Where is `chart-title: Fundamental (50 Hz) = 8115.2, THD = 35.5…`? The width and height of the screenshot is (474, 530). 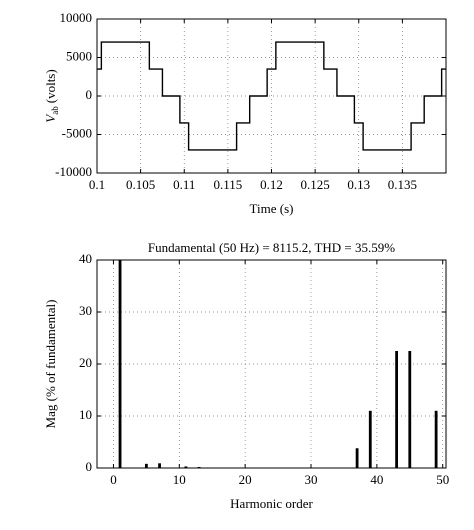
chart-title: Fundamental (50 Hz) = 8115.2, THD = 35.5… is located at coordinates (271, 247).